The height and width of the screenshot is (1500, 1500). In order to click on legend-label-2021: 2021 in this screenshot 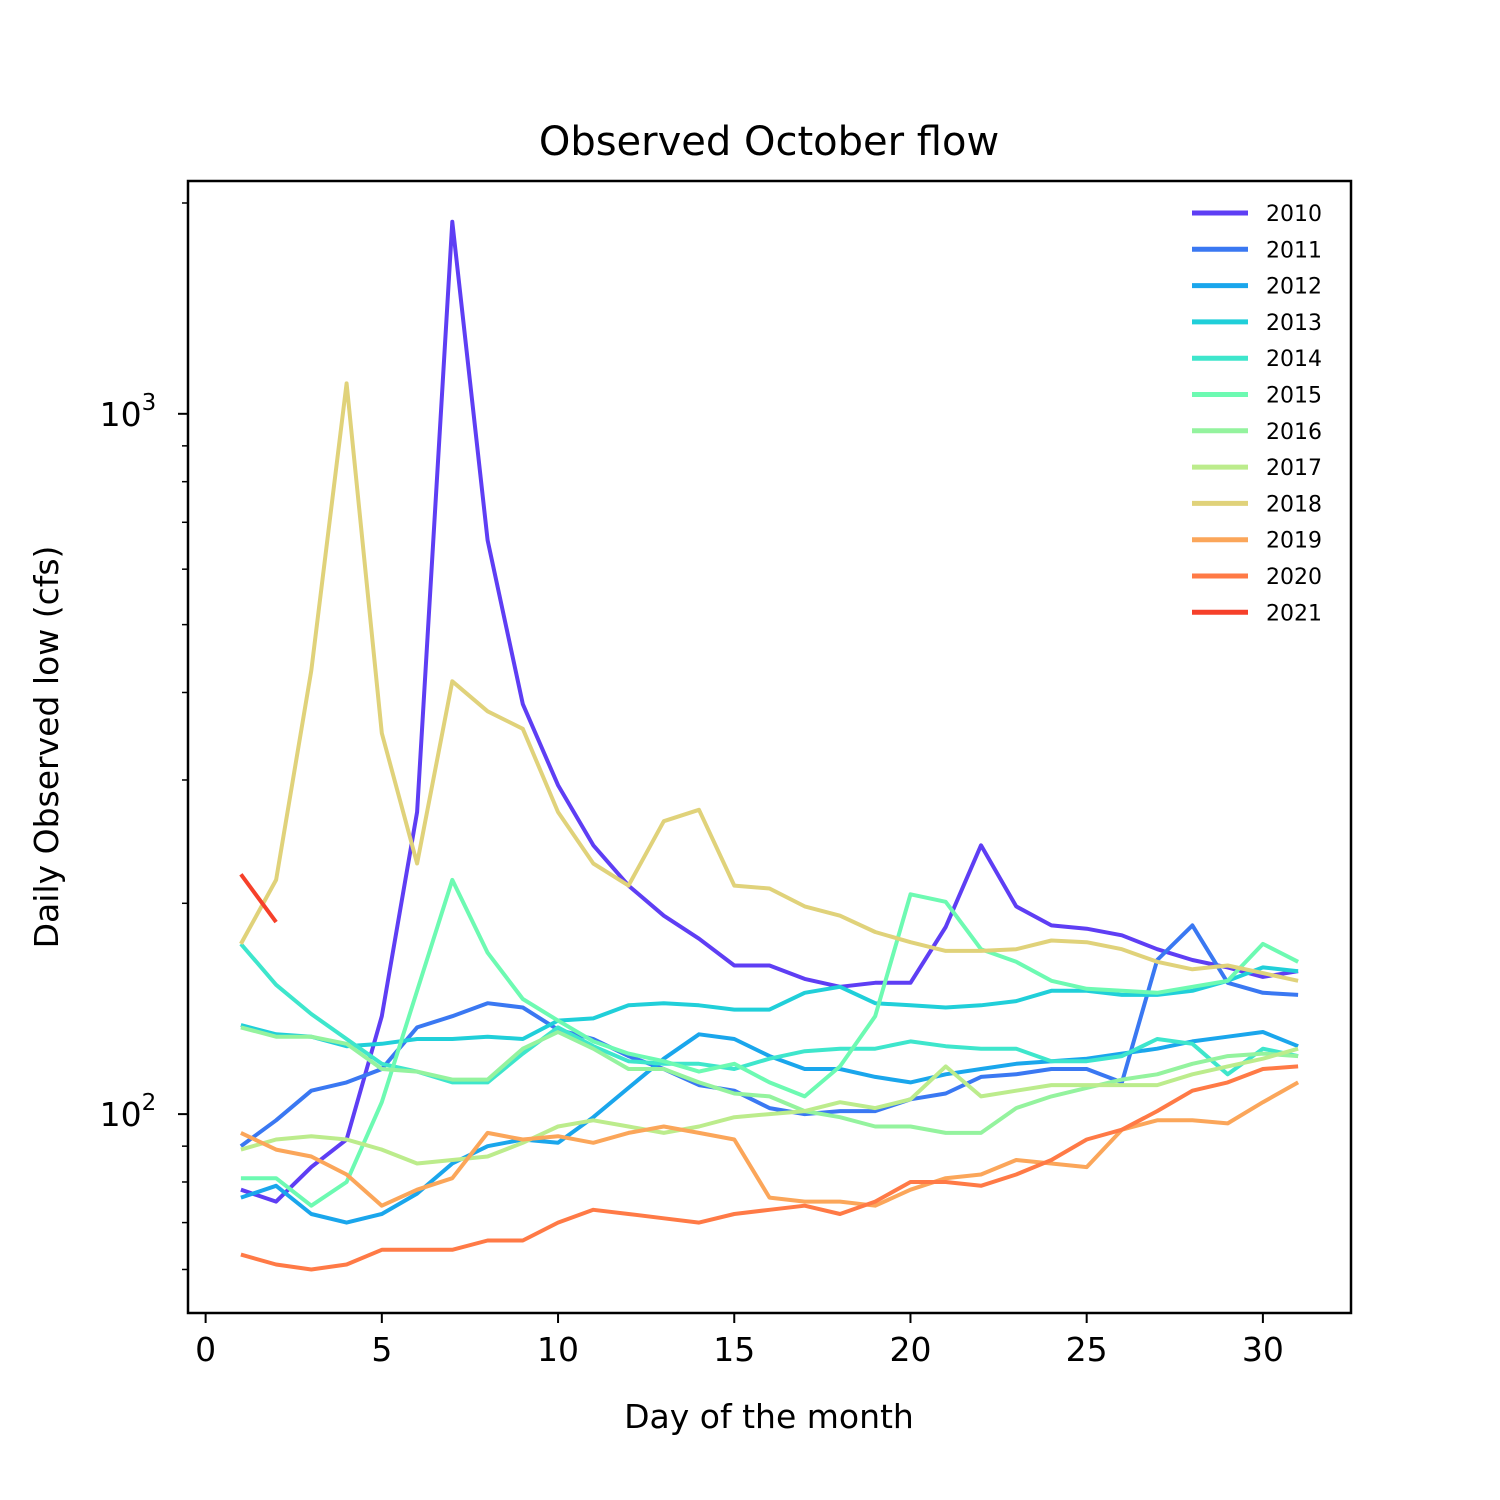, I will do `click(1294, 613)`.